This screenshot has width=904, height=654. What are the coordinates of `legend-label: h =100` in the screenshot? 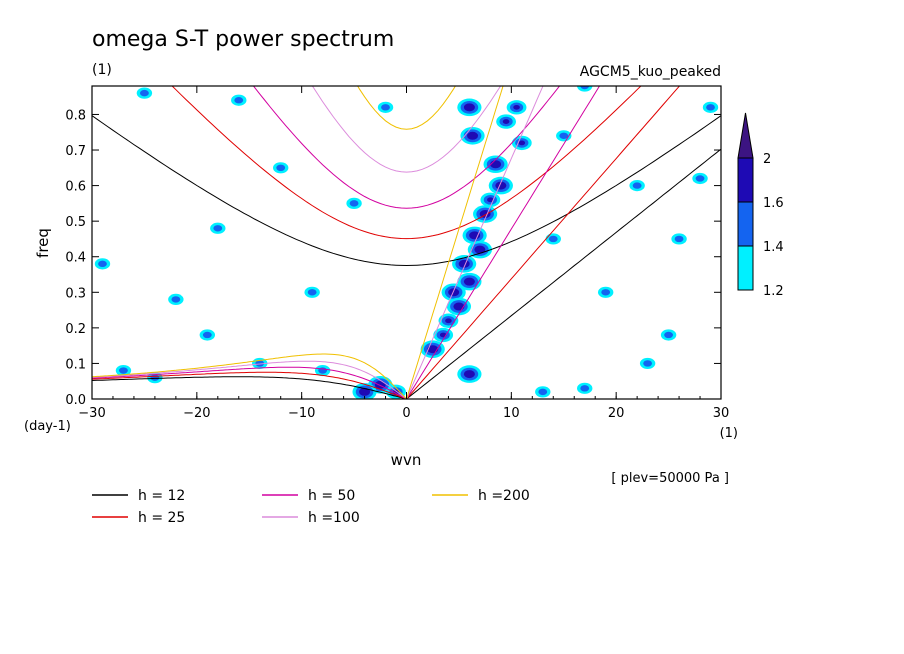 It's located at (334, 518).